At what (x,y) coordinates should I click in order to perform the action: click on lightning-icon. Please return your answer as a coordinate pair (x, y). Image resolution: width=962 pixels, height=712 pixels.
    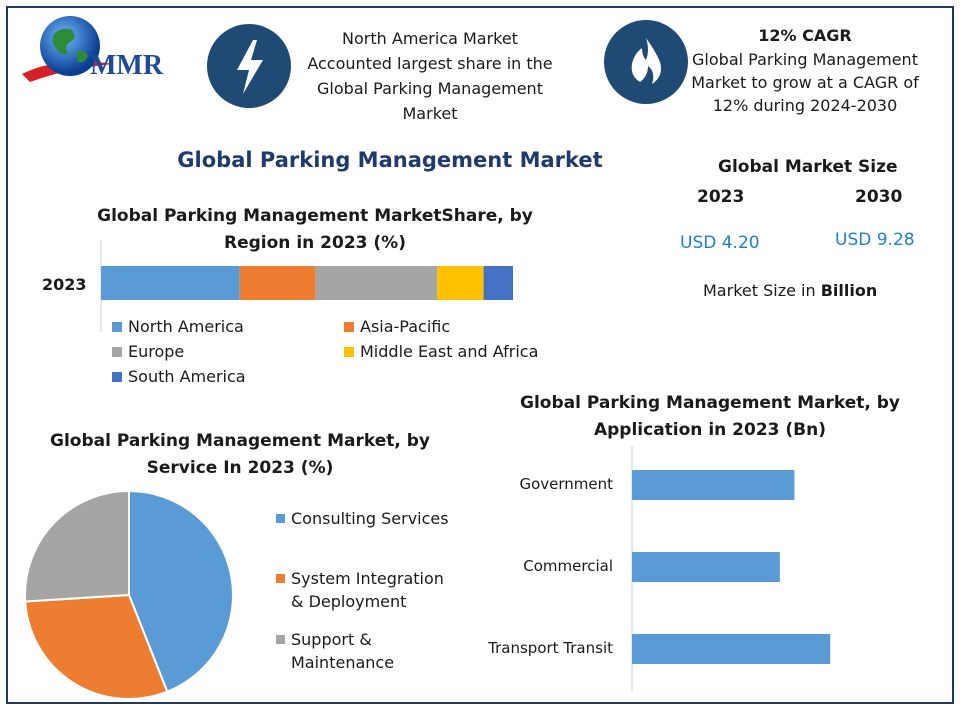
    Looking at the image, I should click on (250, 67).